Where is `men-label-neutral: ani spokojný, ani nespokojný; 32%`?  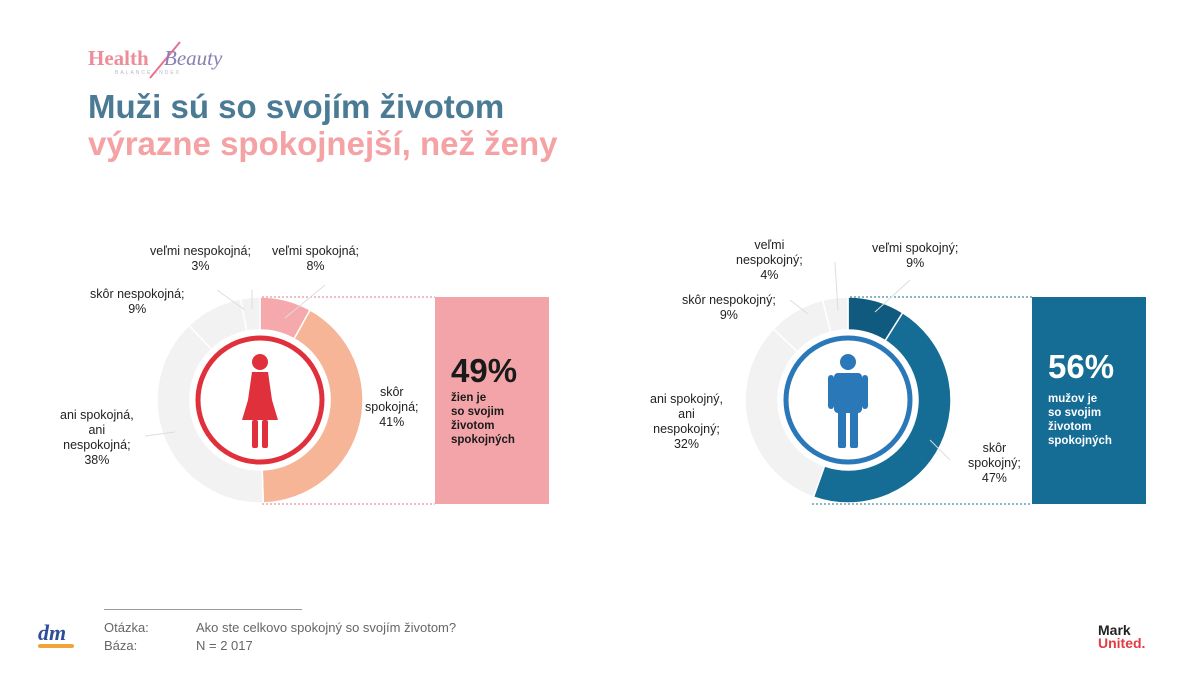 men-label-neutral: ani spokojný, ani nespokojný; 32% is located at coordinates (686, 421).